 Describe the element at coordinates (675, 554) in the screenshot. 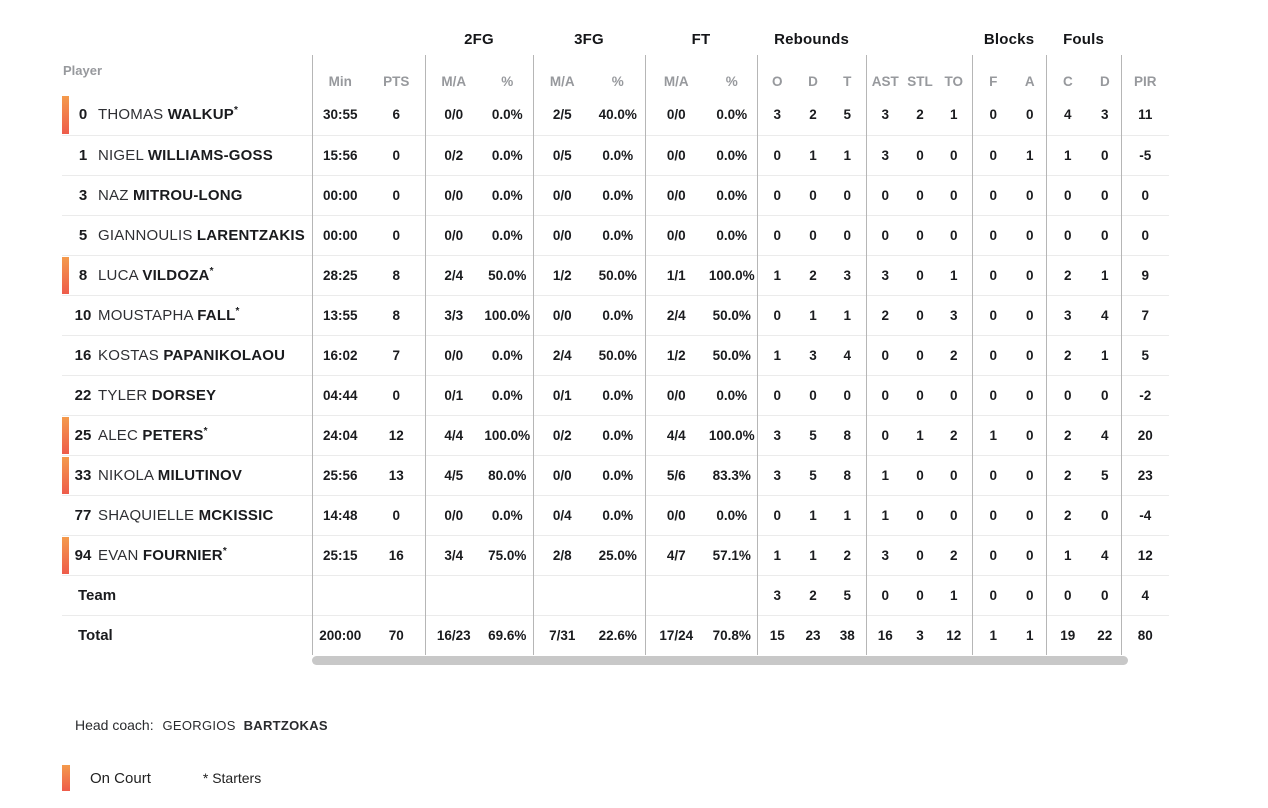

I see `stat-cell: 4/7` at that location.